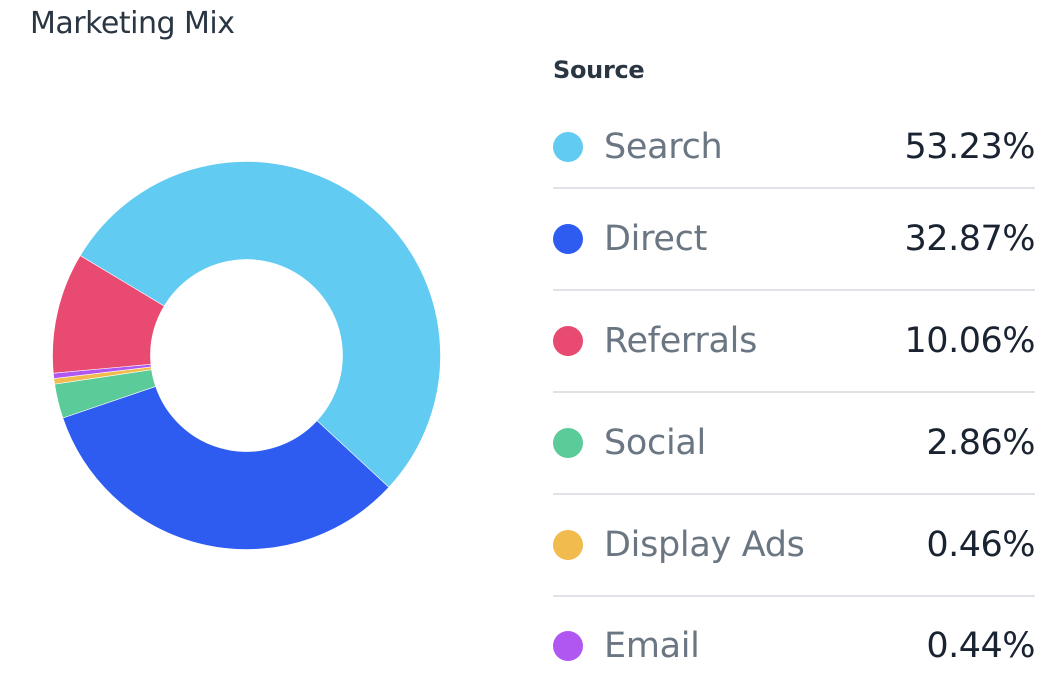 The width and height of the screenshot is (1061, 695). Describe the element at coordinates (980, 545) in the screenshot. I see `legend-value-display-ads: 0.46%` at that location.